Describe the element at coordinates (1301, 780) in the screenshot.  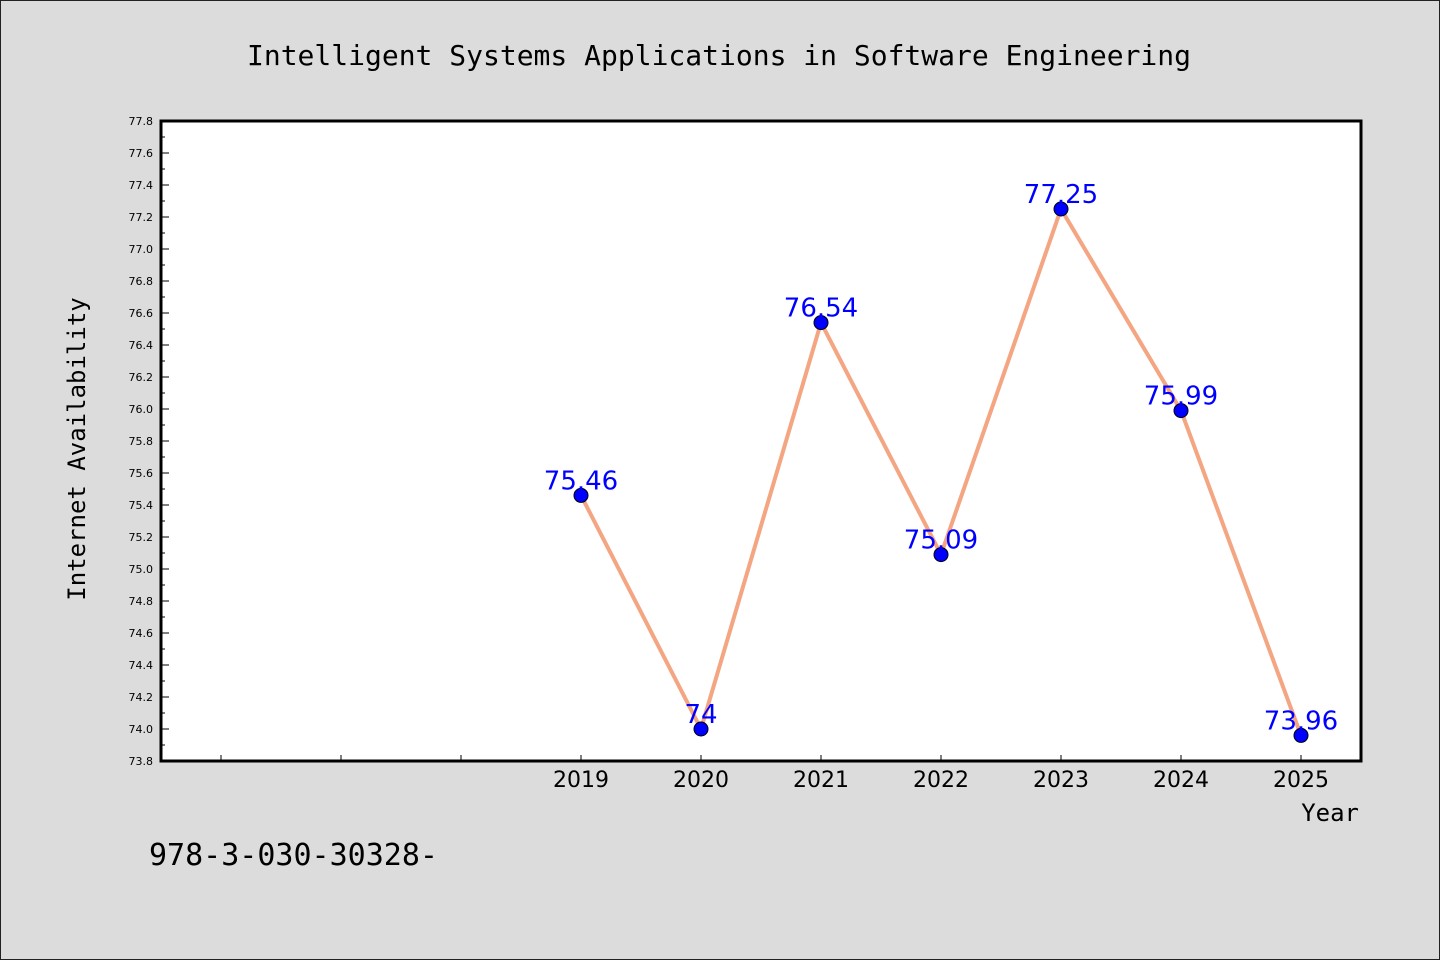
I see `x-tick-label-2025: 2025` at that location.